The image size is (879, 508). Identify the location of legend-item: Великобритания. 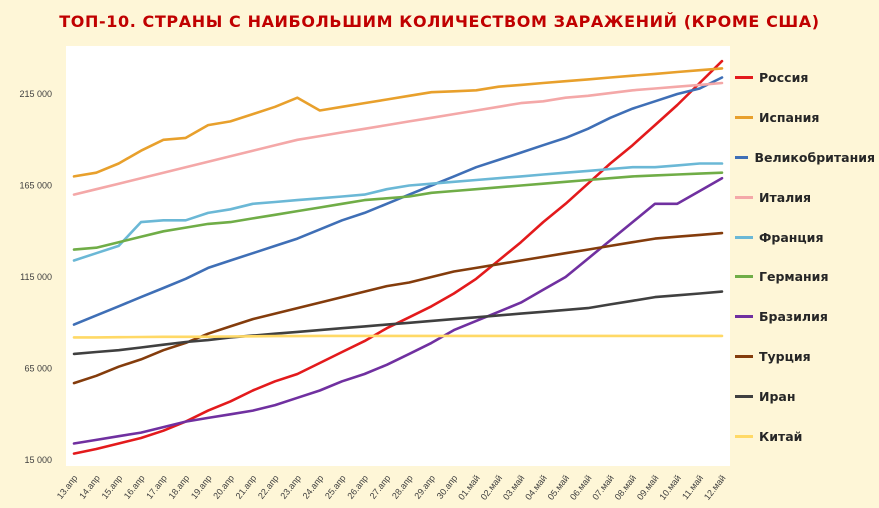
(805, 158).